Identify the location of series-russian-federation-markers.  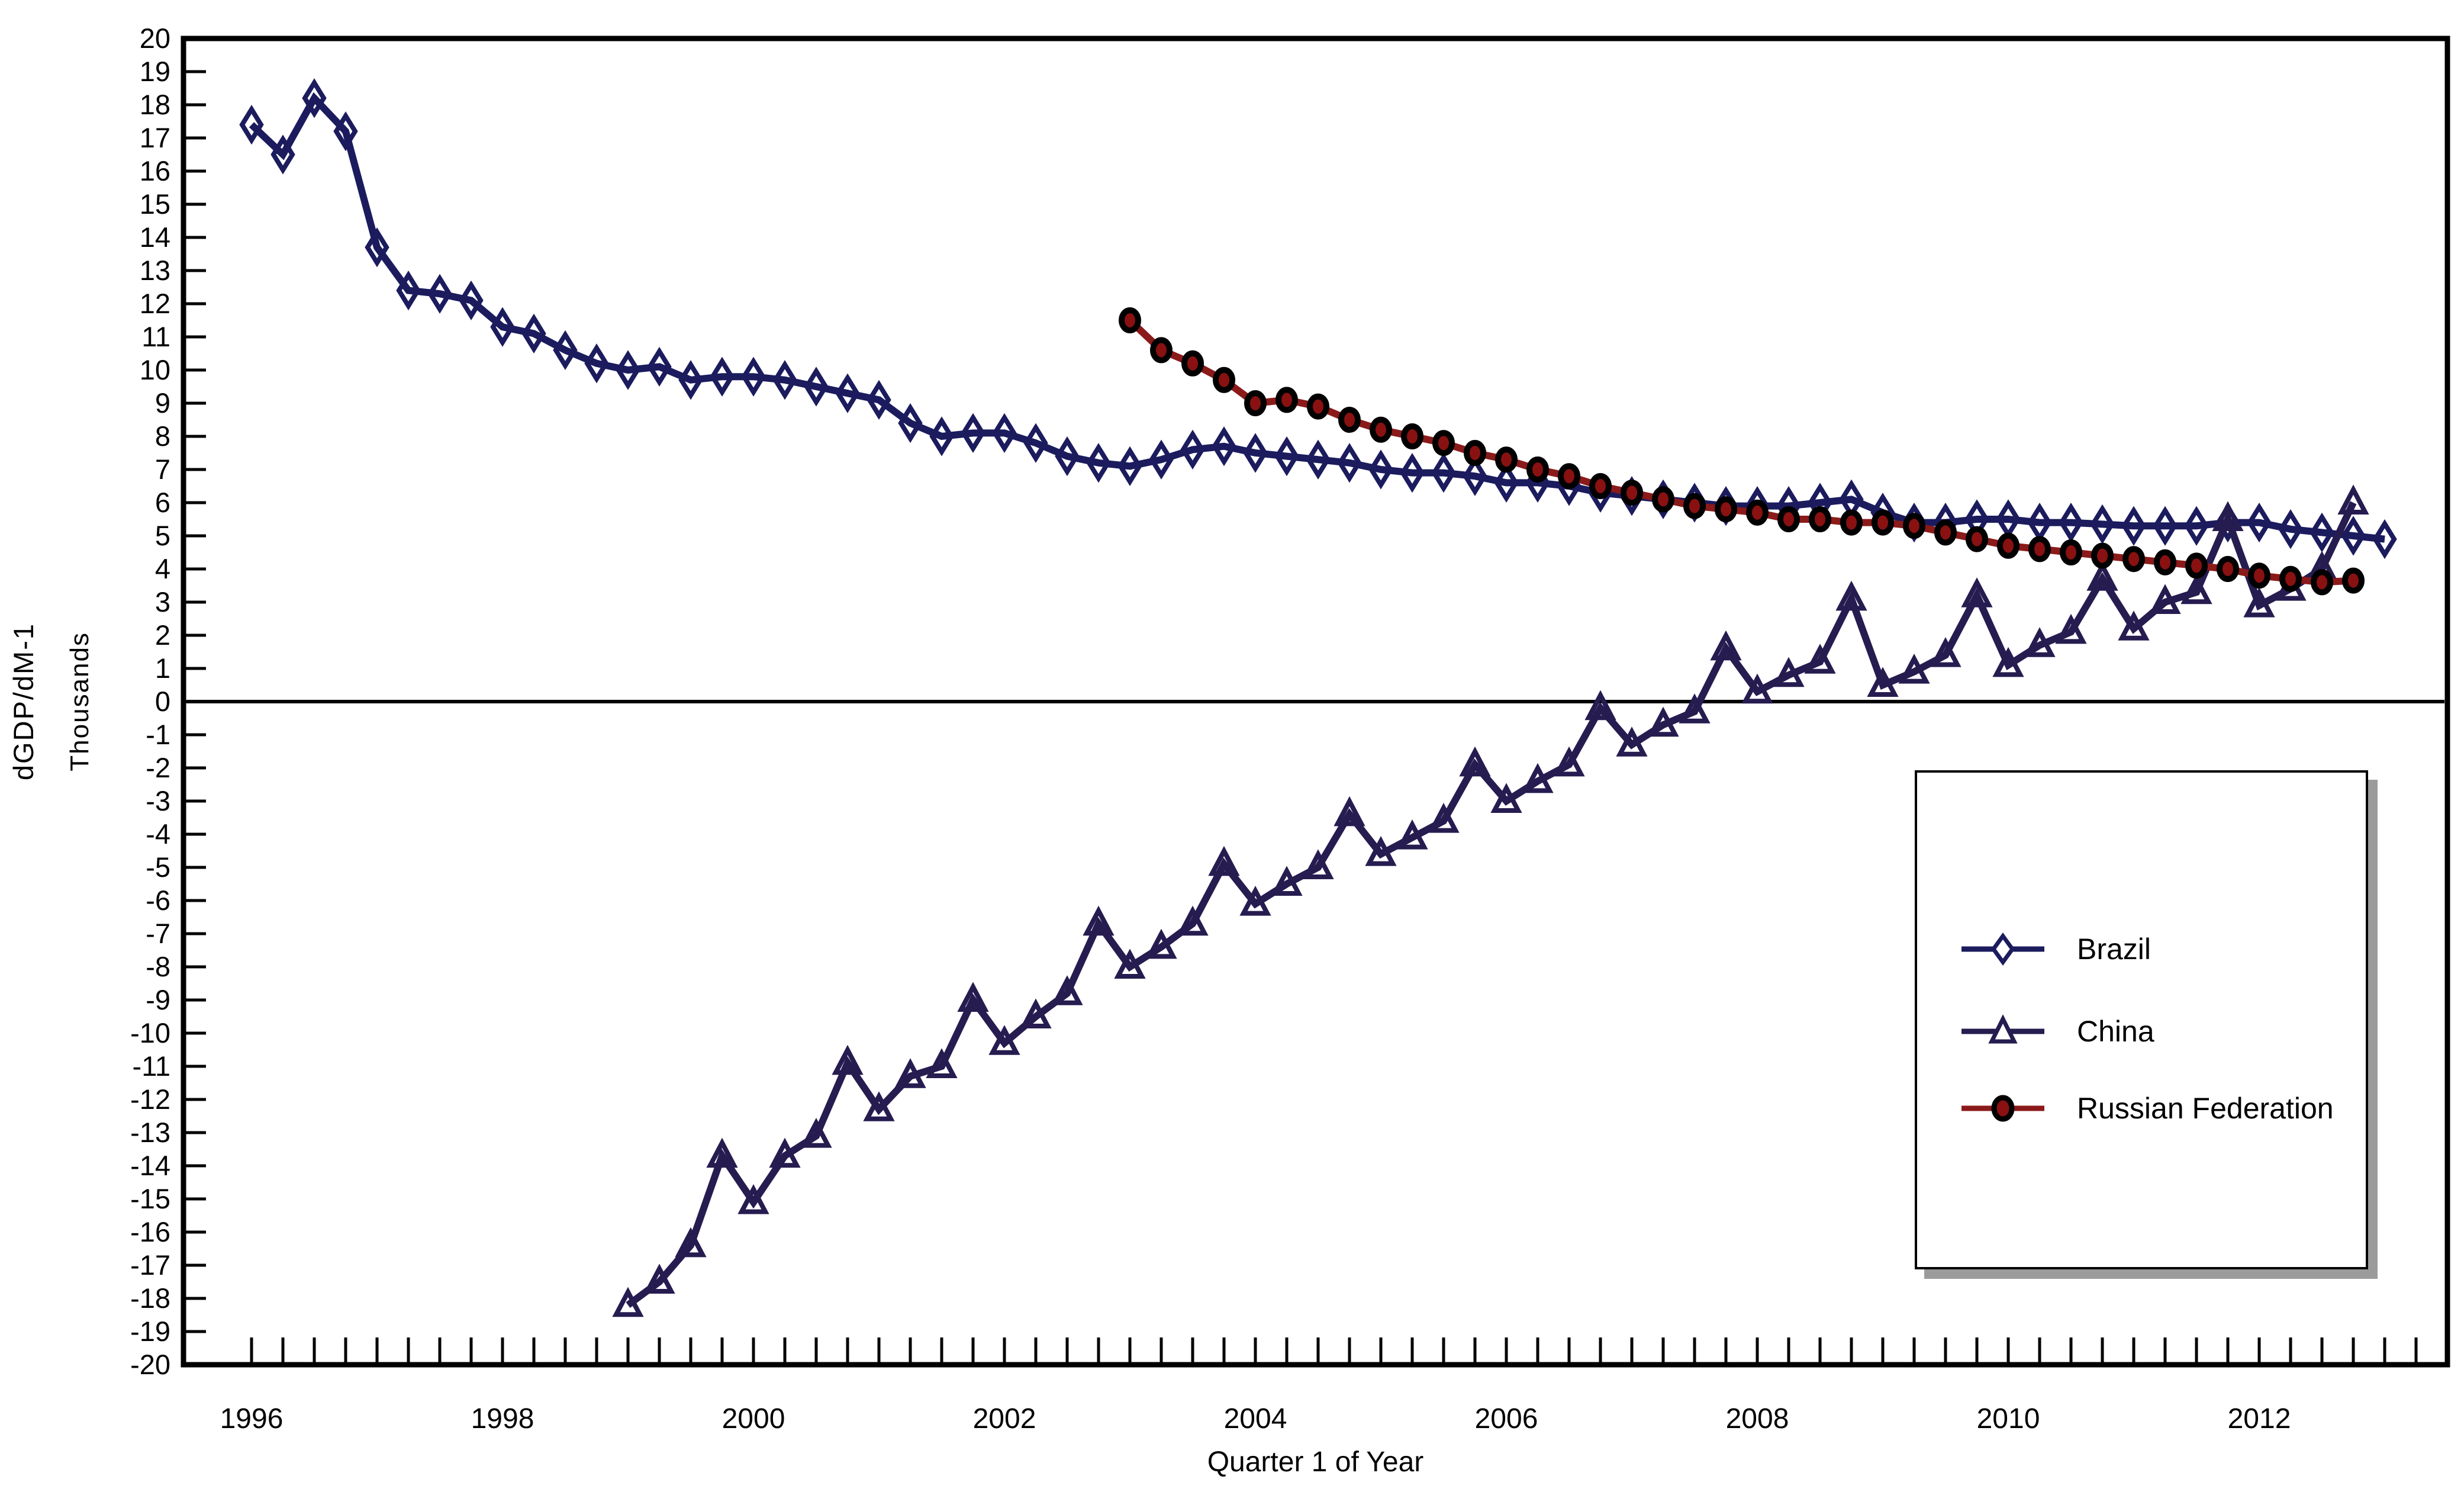
(1742, 452).